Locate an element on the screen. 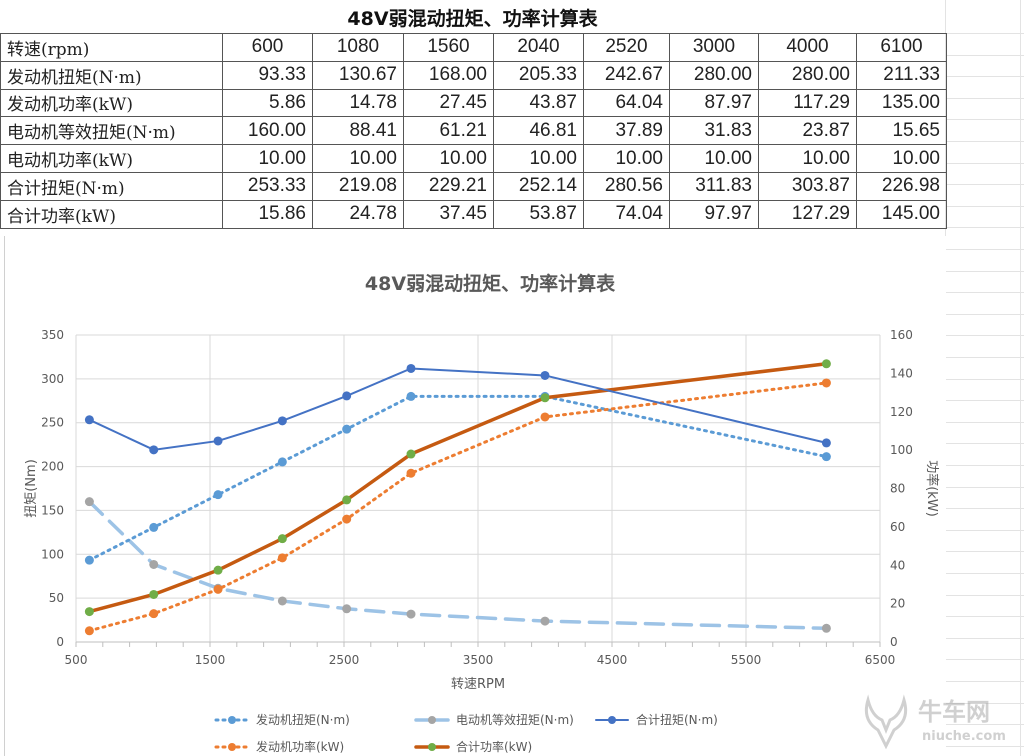 The width and height of the screenshot is (1024, 756). row-label: 转速(rpm) is located at coordinates (111, 47).